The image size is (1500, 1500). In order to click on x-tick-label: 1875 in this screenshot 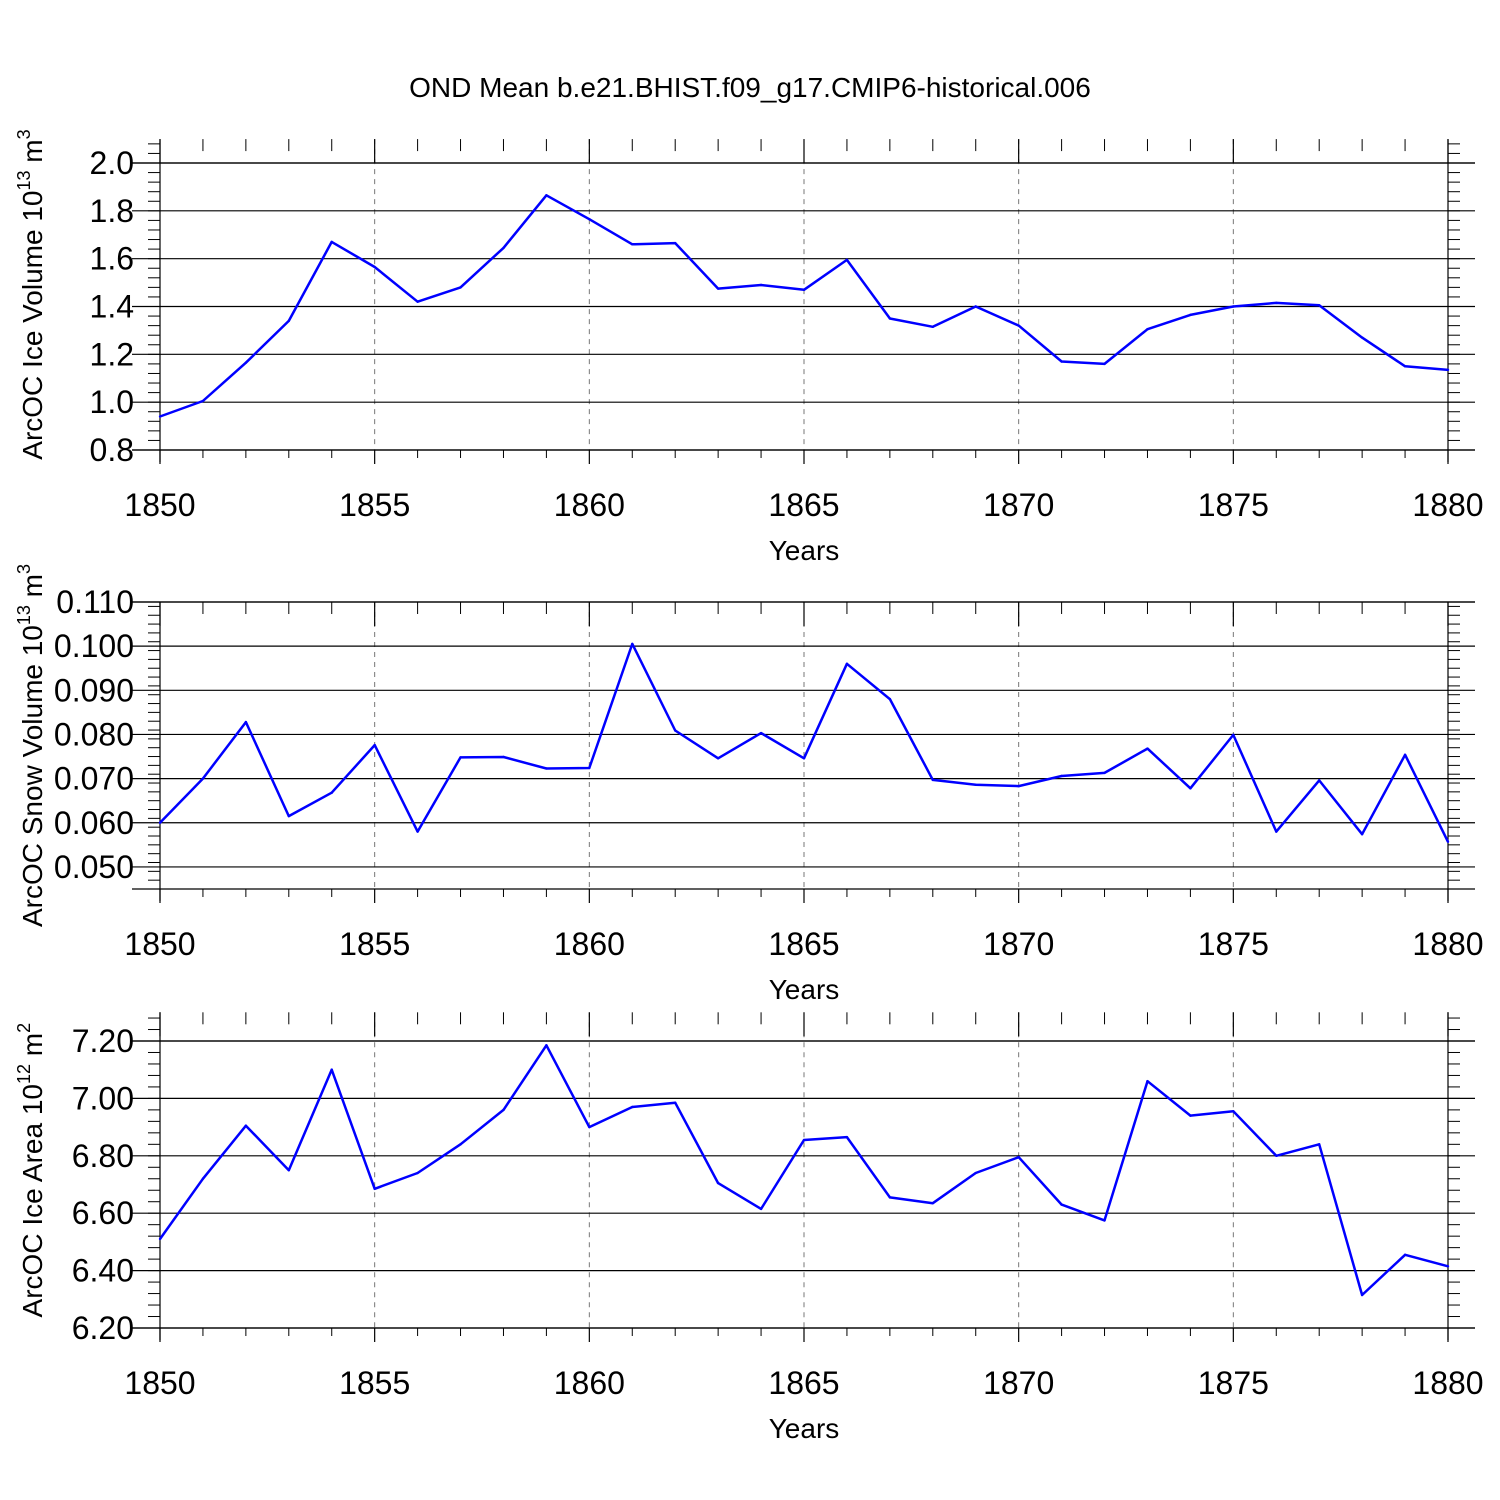, I will do `click(1233, 1383)`.